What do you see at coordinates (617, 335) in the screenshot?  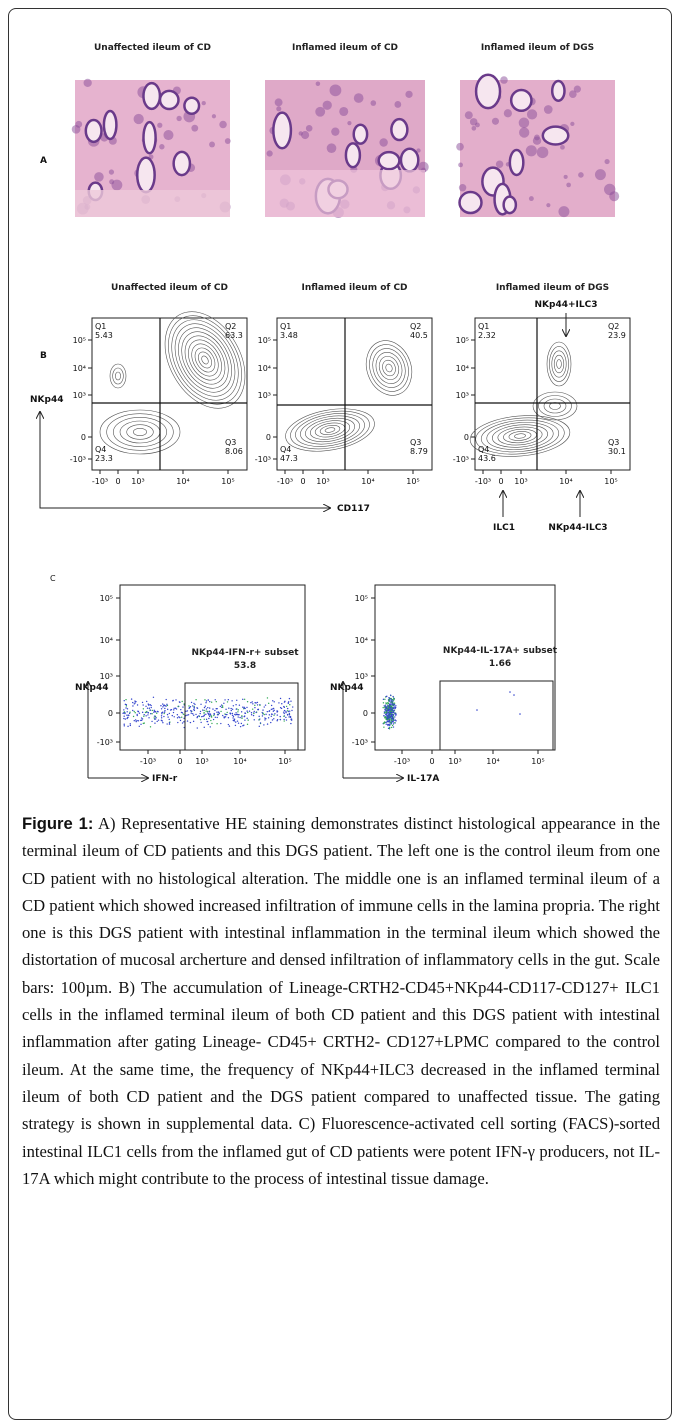 I see `quadrant-value: 23.9` at bounding box center [617, 335].